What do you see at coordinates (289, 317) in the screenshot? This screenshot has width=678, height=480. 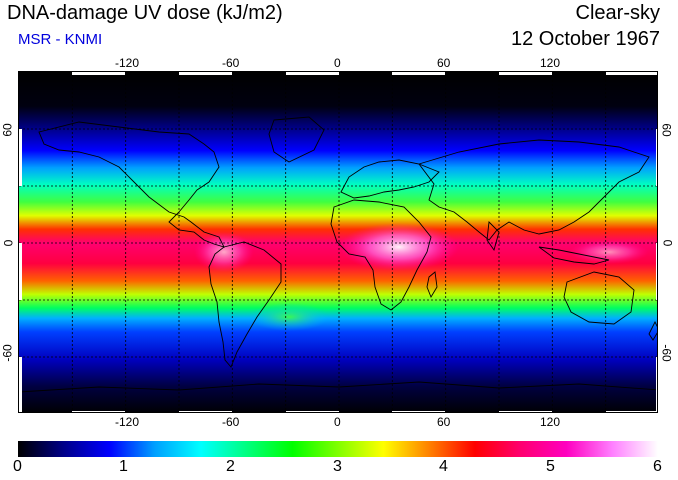 I see `uv-patch-atlantic` at bounding box center [289, 317].